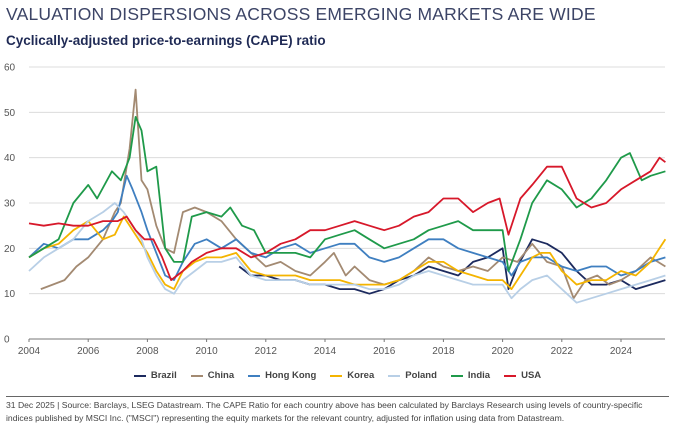  What do you see at coordinates (10, 113) in the screenshot?
I see `y-tick-label: 50` at bounding box center [10, 113].